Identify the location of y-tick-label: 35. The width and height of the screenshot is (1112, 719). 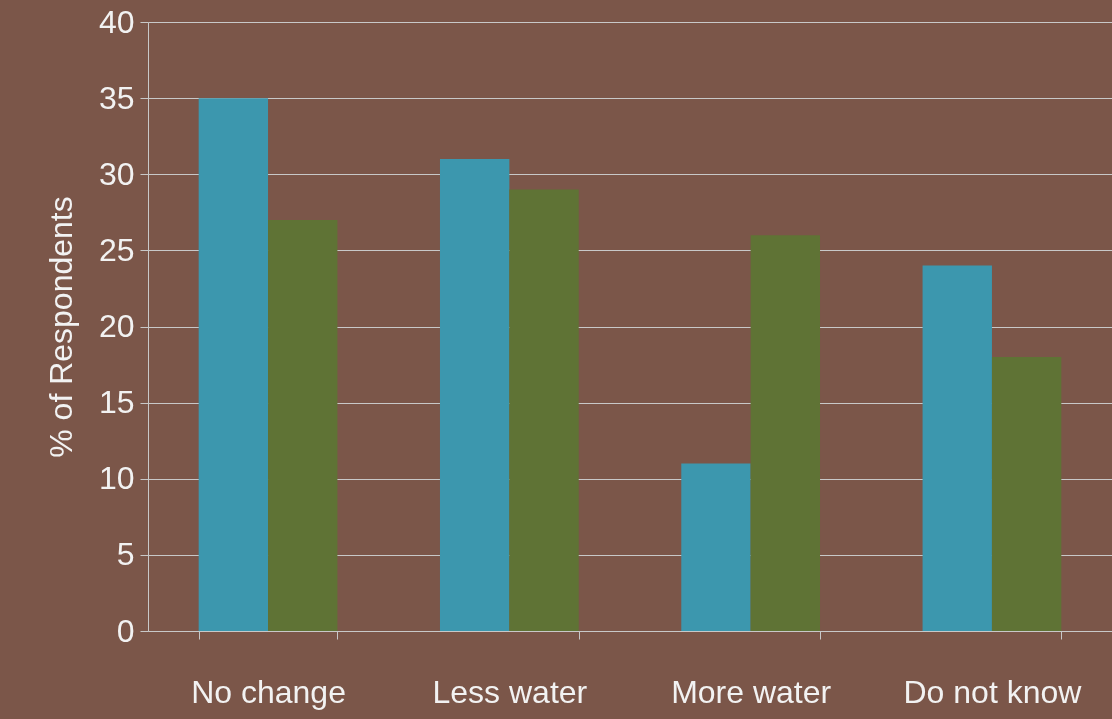
(116, 97).